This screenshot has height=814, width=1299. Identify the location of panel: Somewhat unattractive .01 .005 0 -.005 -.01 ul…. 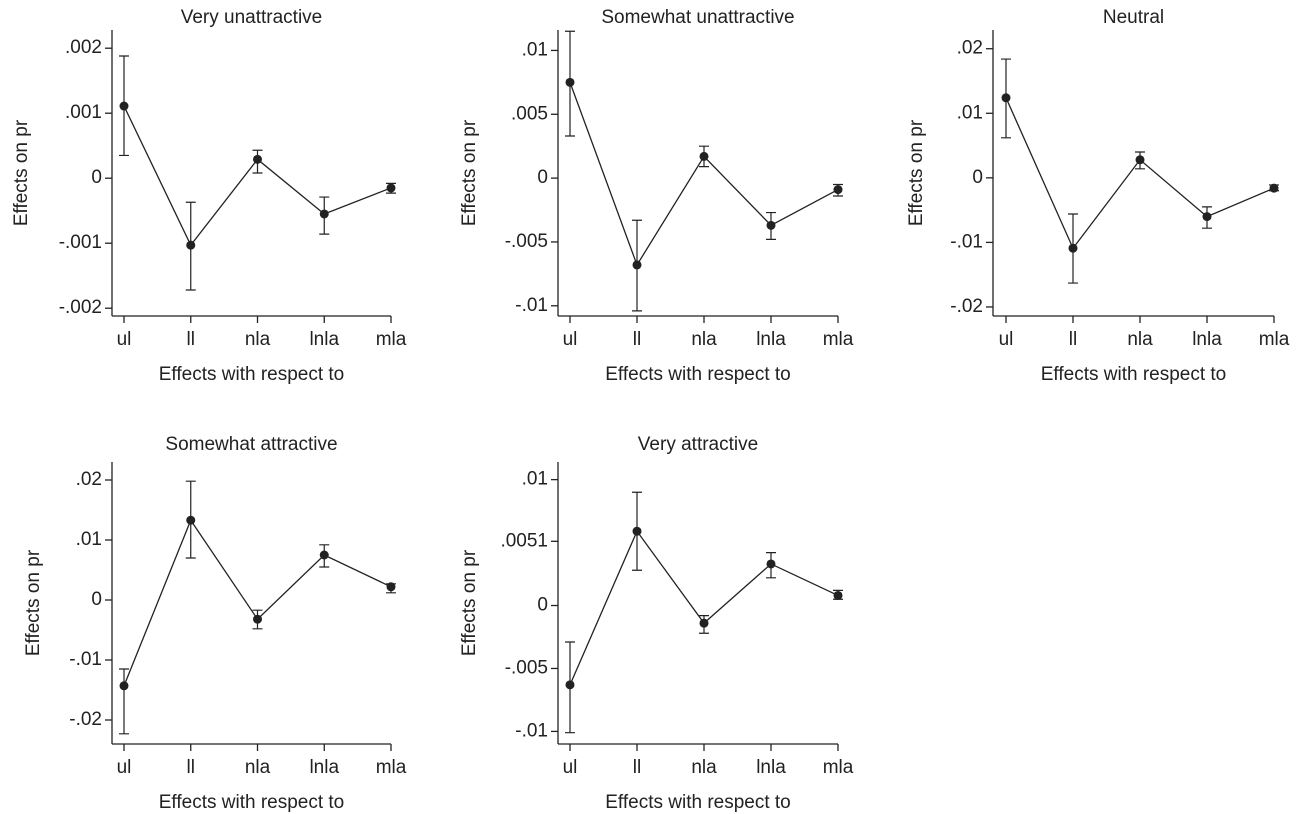
(656, 196).